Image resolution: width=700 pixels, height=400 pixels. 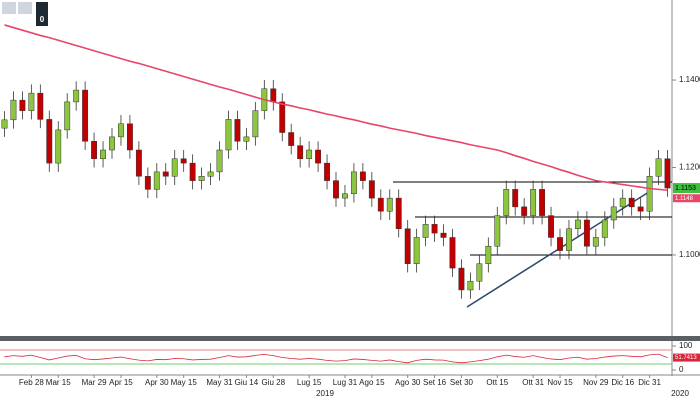 What do you see at coordinates (247, 382) in the screenshot?
I see `x-tick-label: Giu 14` at bounding box center [247, 382].